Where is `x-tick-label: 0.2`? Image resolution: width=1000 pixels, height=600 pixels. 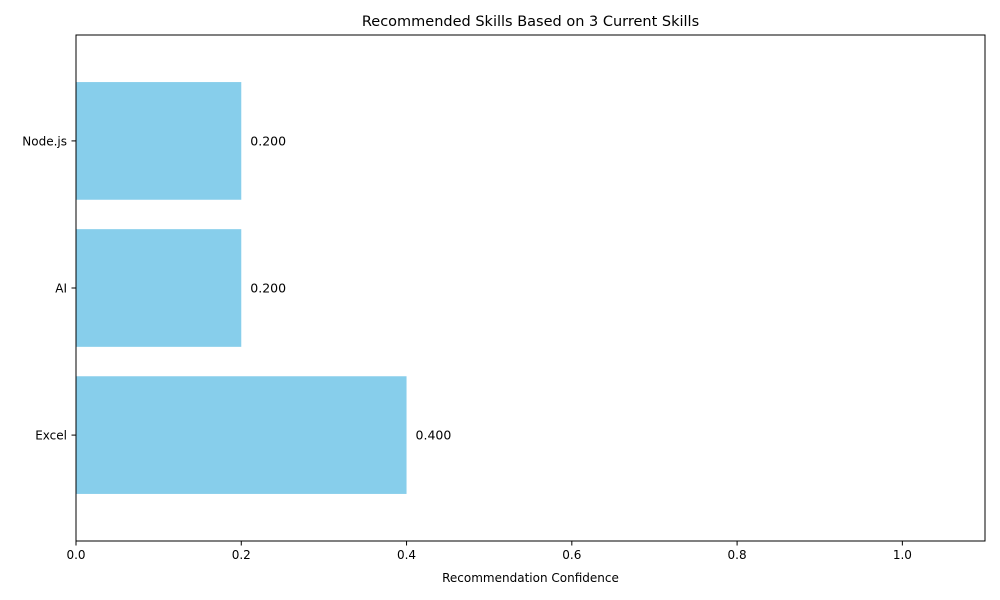
x-tick-label: 0.2 is located at coordinates (241, 555).